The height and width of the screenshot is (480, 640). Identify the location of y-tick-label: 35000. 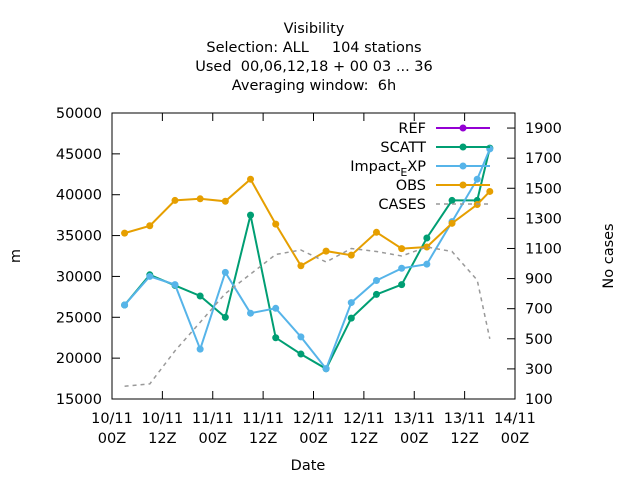
(79, 237).